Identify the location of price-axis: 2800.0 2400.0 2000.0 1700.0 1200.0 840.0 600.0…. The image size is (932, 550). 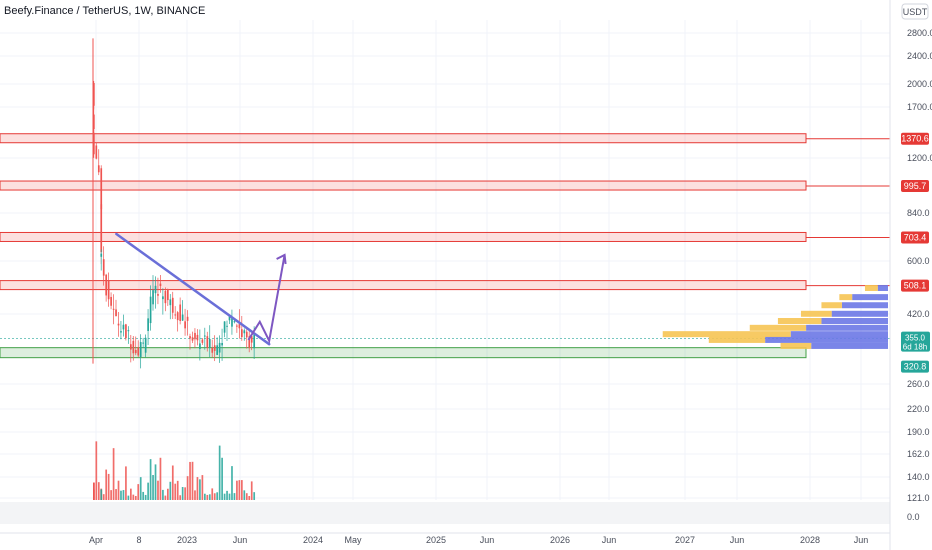
(919, 275).